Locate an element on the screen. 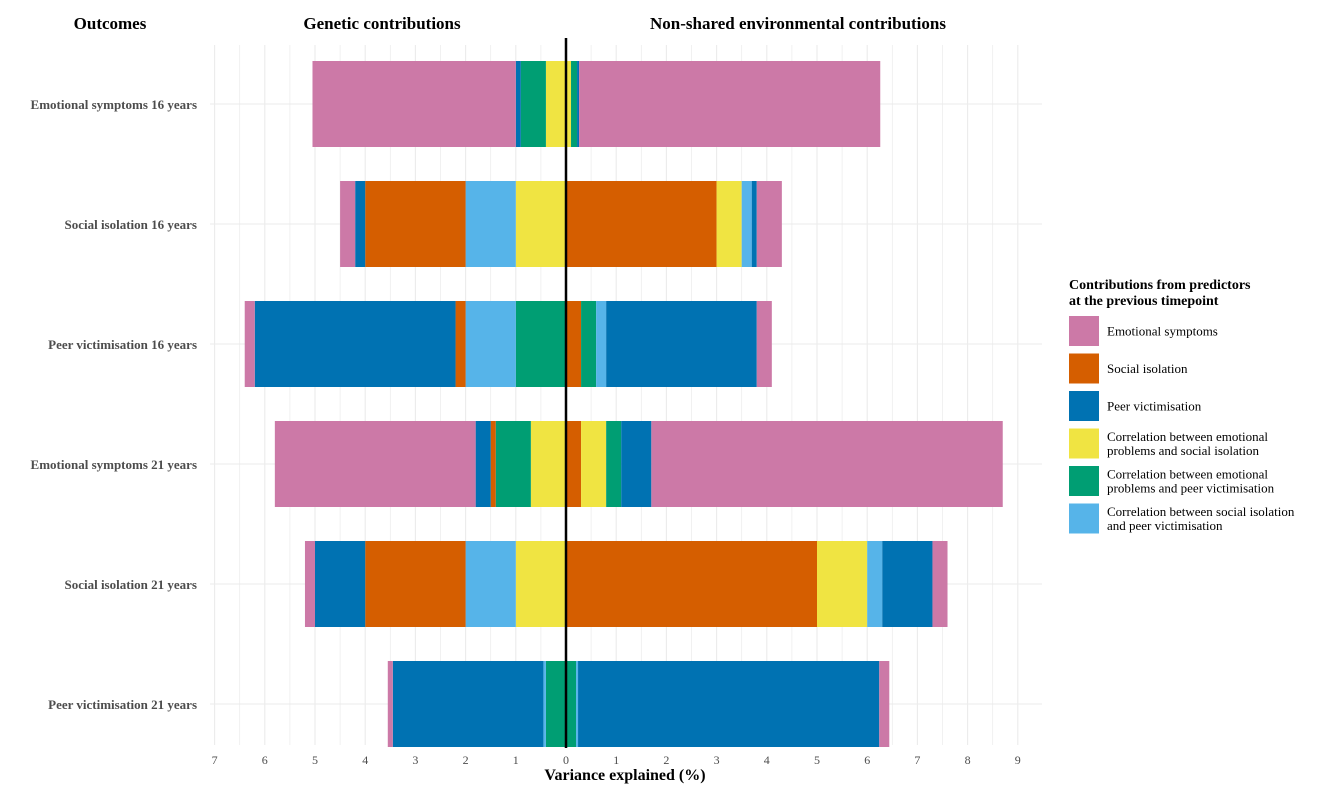 The image size is (1320, 787). legend-swatch-es-pv is located at coordinates (1084, 481).